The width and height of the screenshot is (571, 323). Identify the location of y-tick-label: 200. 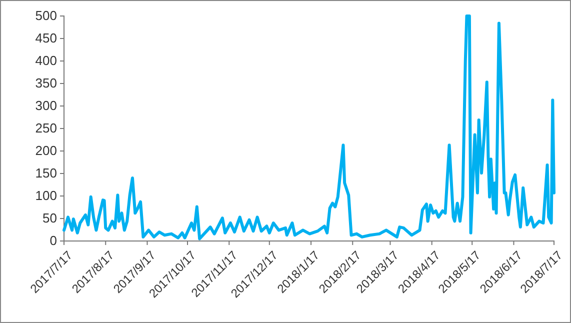
(46, 150).